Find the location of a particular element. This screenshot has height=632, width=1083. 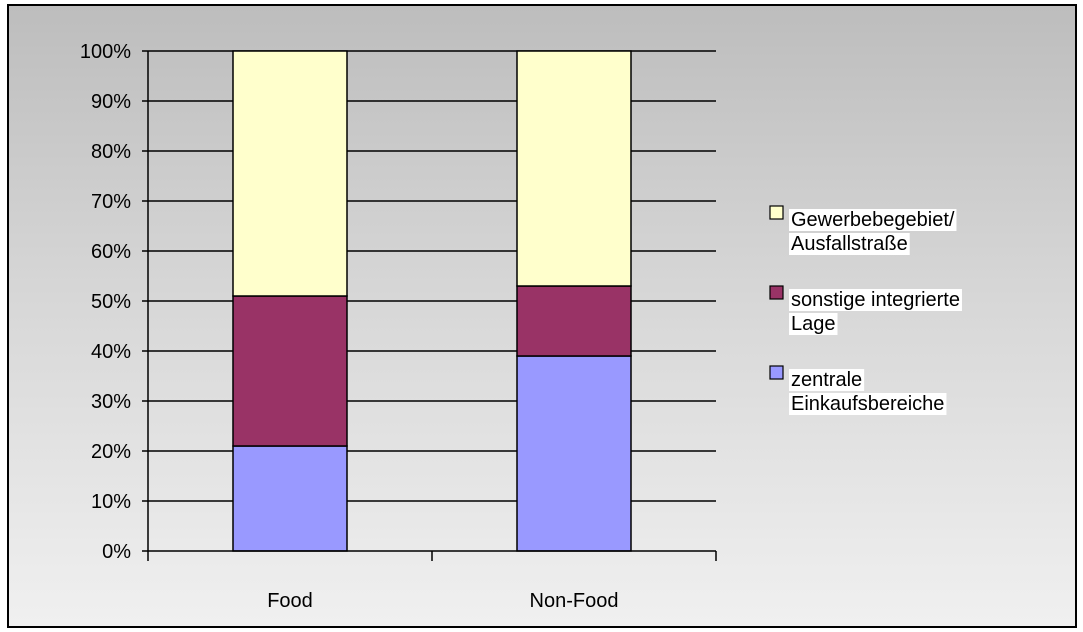

y-tick-label: 10% is located at coordinates (111, 502).